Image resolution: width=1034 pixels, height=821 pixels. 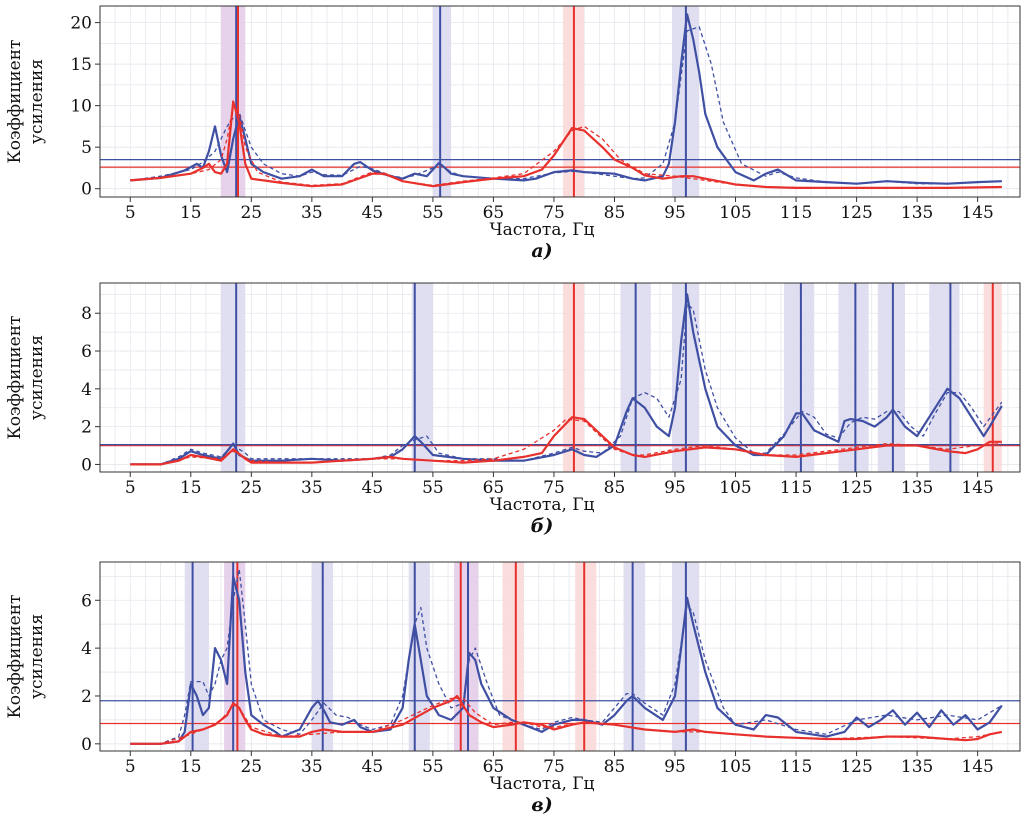 I want to click on panel-a-x-tick-label: 95, so click(x=675, y=213).